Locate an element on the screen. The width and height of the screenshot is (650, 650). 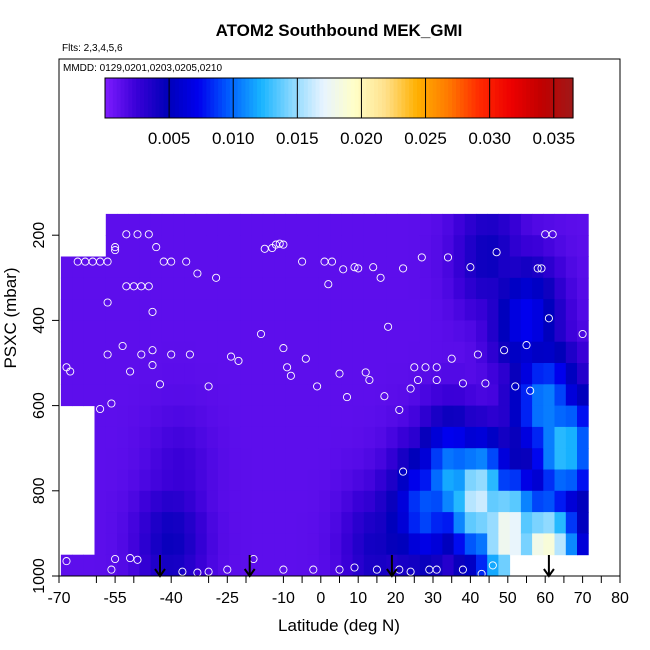
colorbar-tick-label: 0.035 is located at coordinates (553, 138).